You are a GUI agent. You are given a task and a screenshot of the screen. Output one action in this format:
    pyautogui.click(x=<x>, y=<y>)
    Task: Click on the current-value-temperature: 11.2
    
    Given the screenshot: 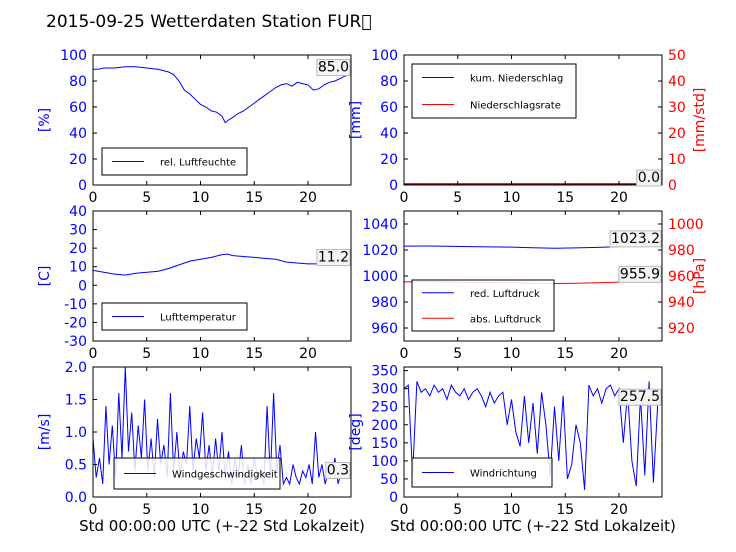 What is the action you would take?
    pyautogui.click(x=333, y=257)
    